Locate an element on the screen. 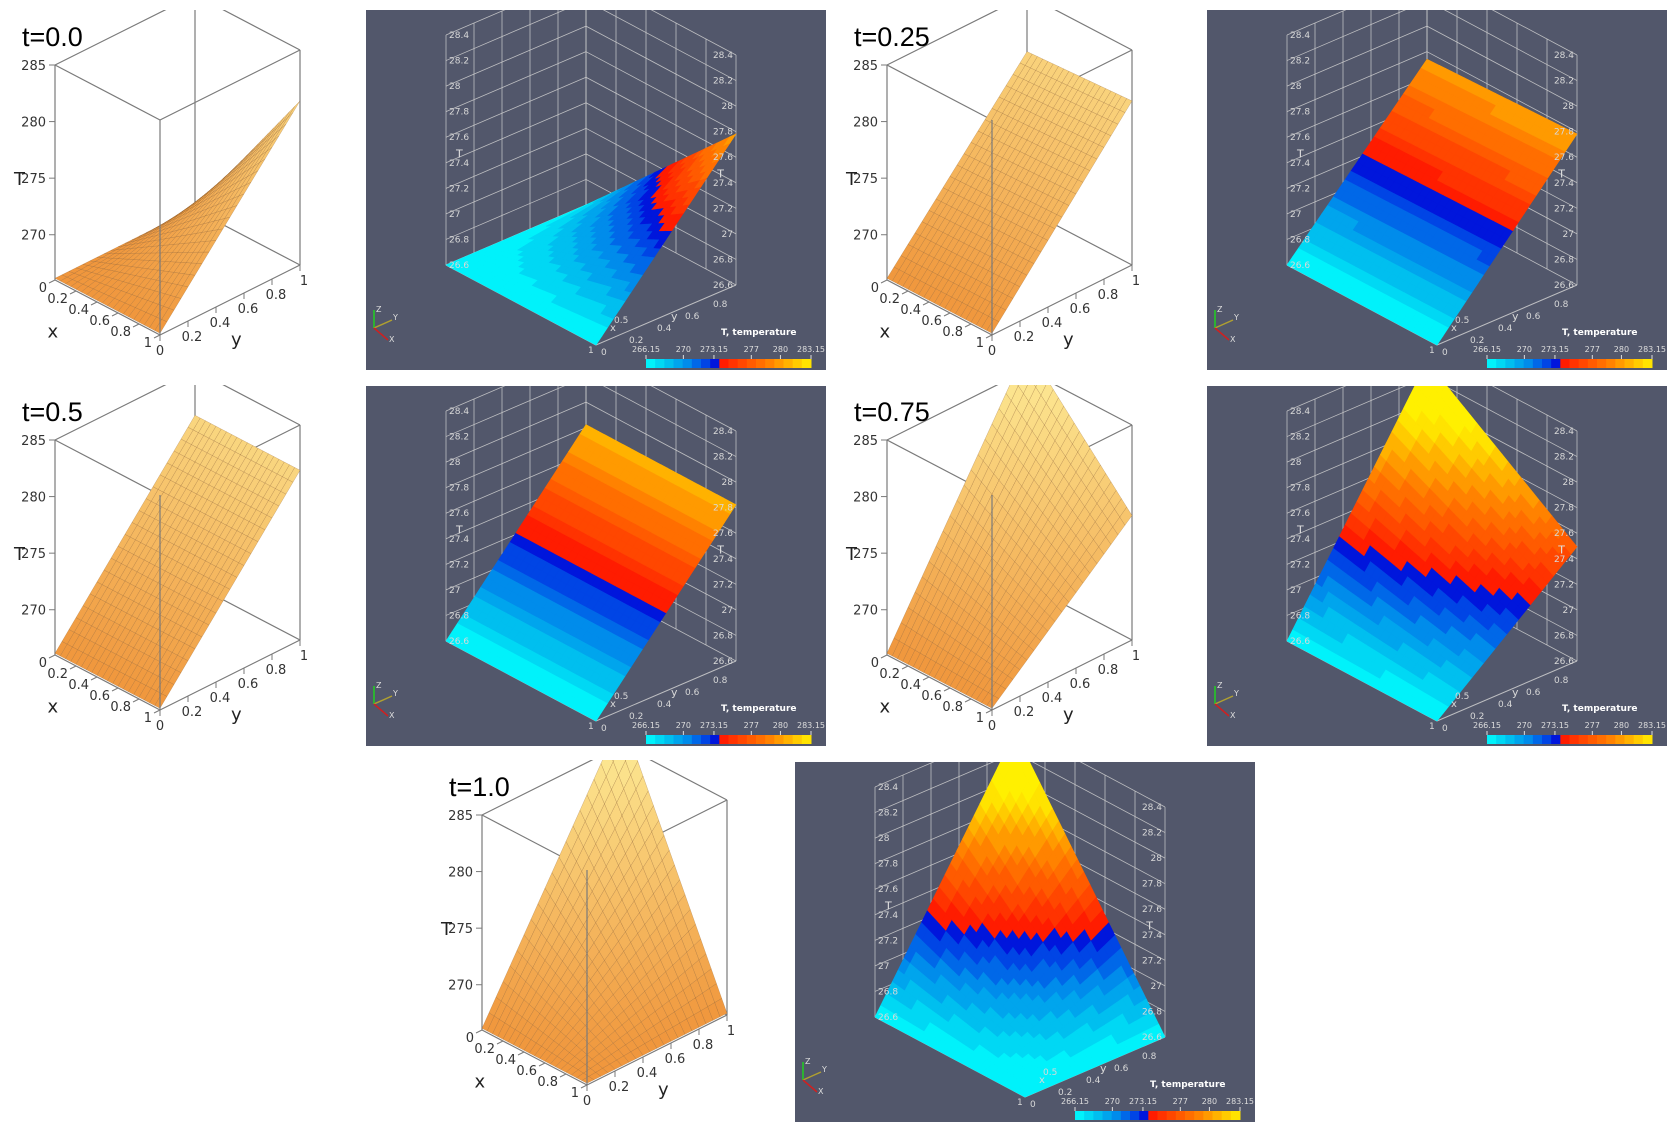 This screenshot has height=1140, width=1672. colorbar-tick-label: 277 is located at coordinates (1592, 349).